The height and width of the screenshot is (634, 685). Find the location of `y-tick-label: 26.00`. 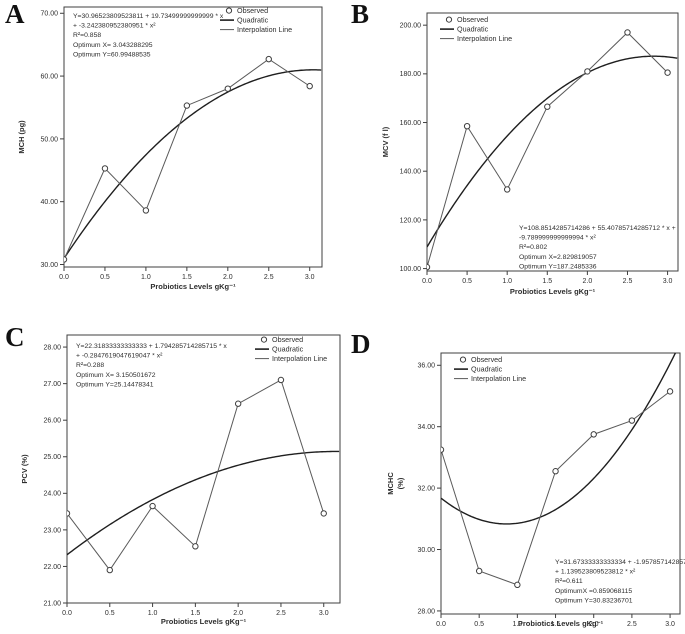

y-tick-label: 26.00 is located at coordinates (52, 421).